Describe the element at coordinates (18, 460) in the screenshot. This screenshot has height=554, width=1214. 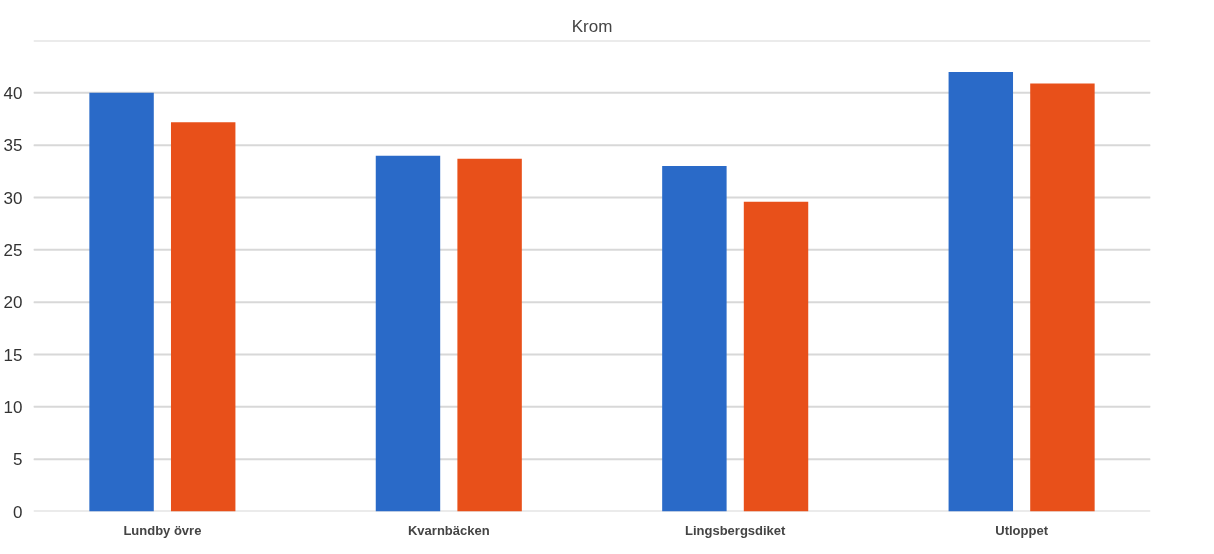
I see `y-tick-label: 5` at that location.